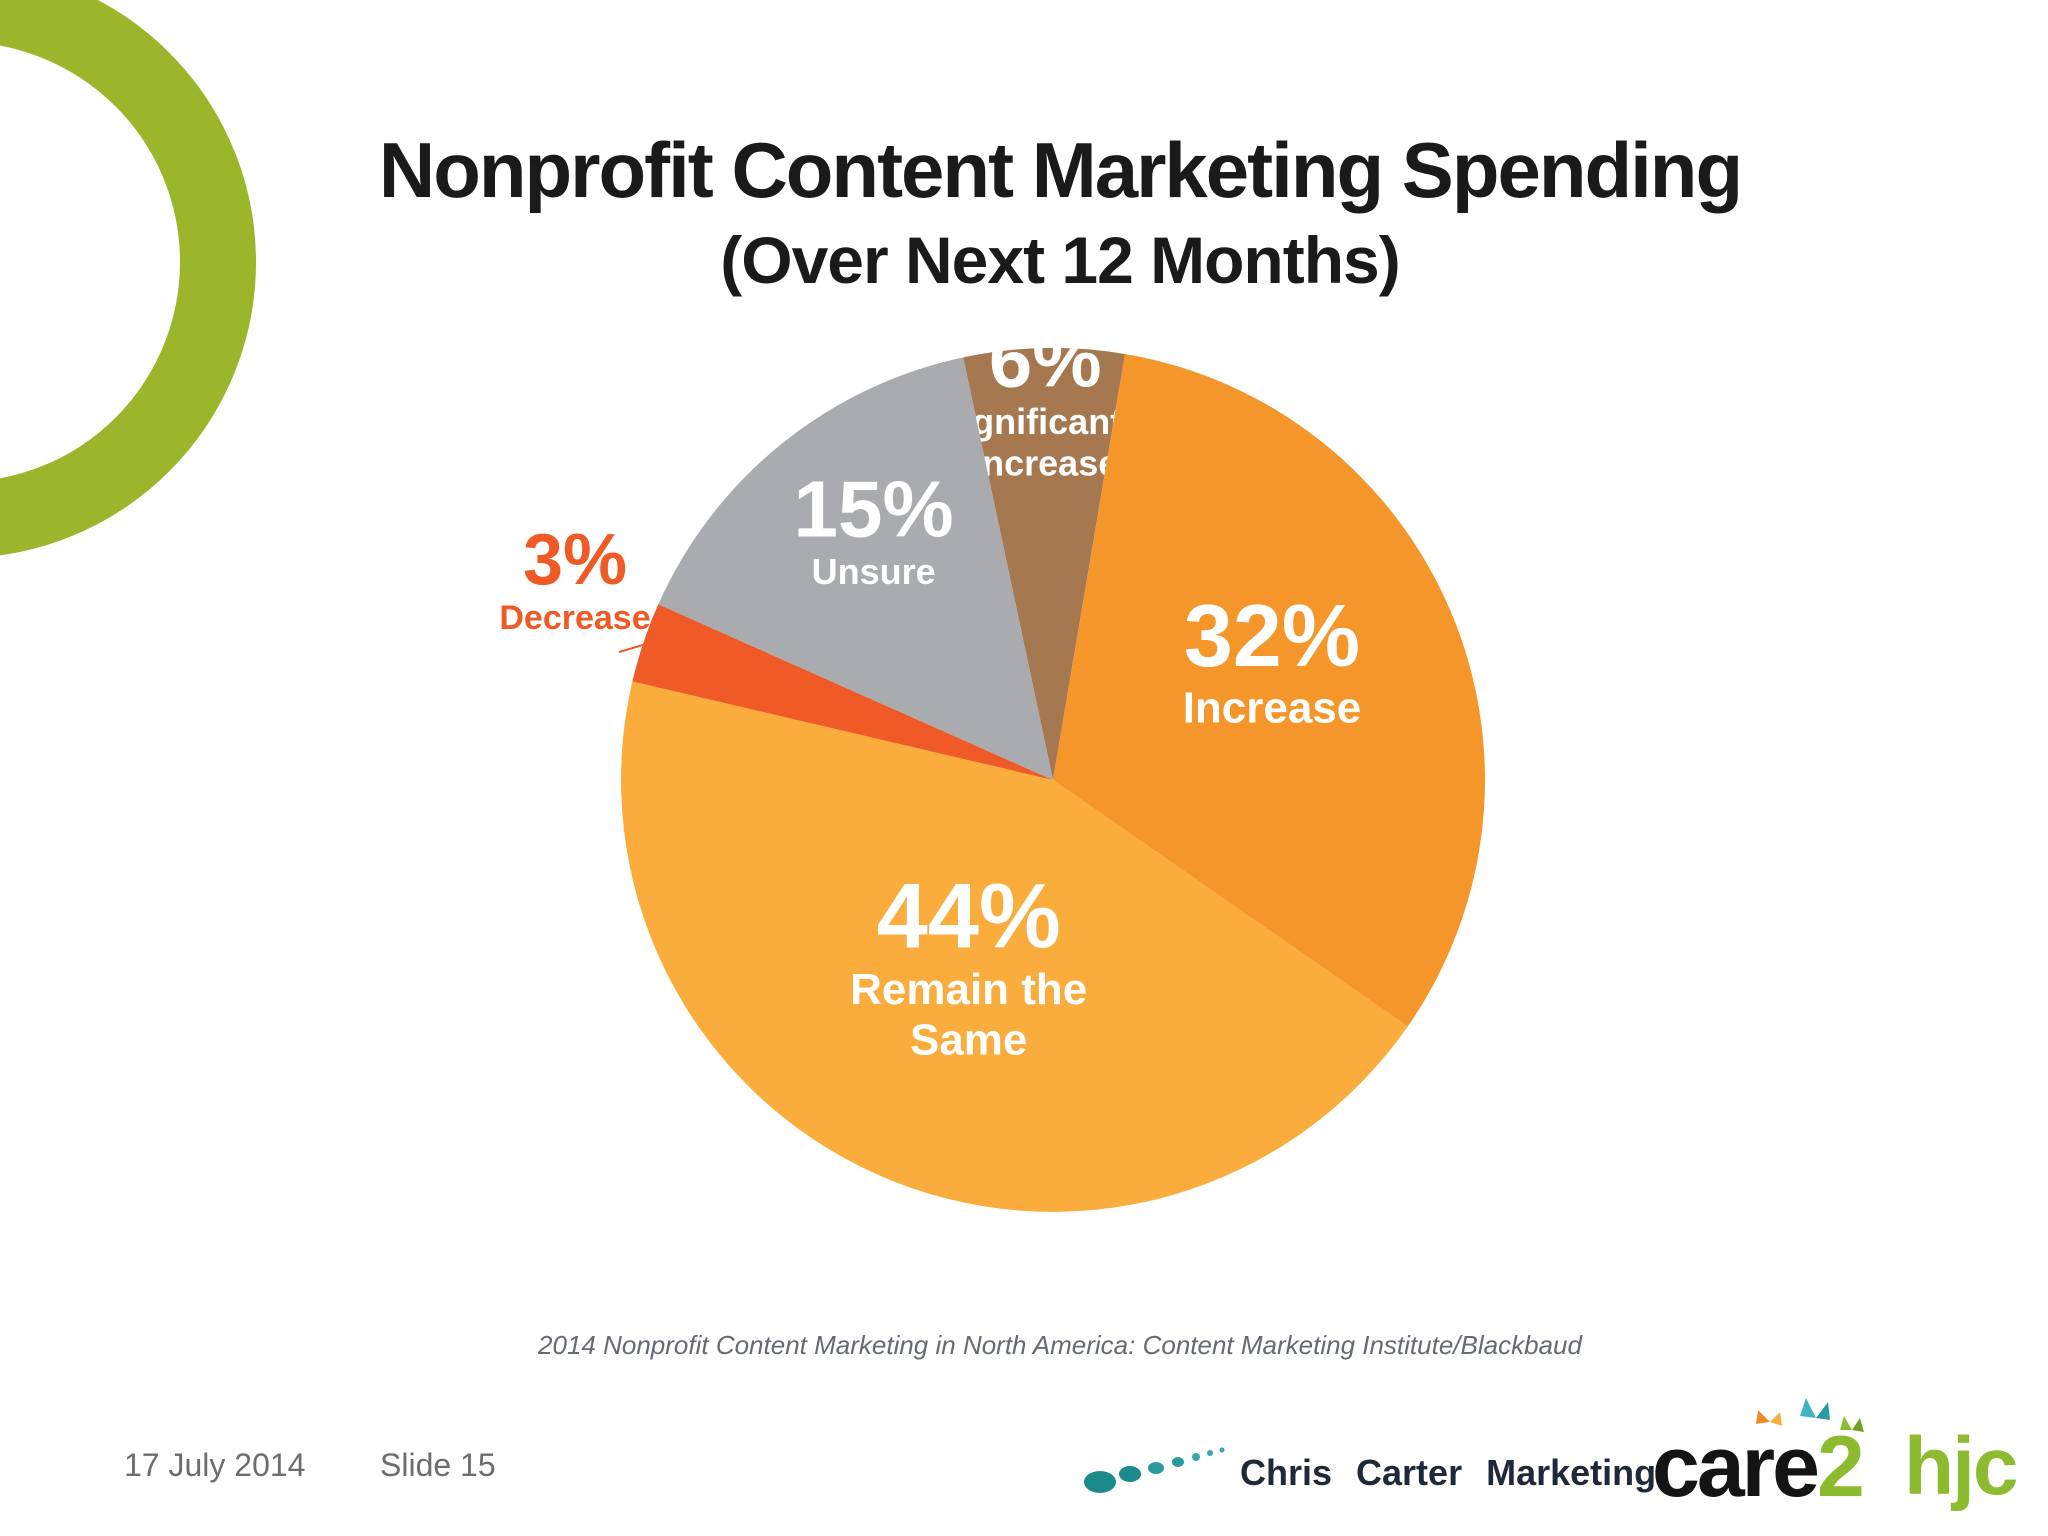  What do you see at coordinates (968, 989) in the screenshot?
I see `slice-category-label: Remain the` at bounding box center [968, 989].